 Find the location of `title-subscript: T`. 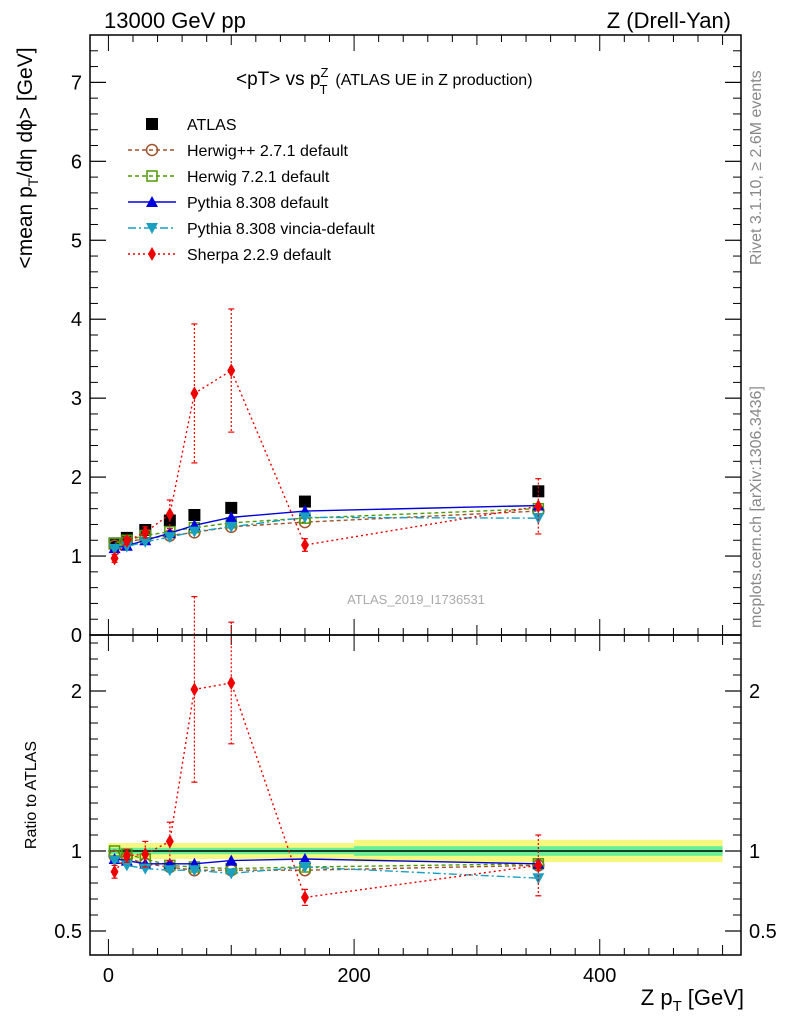

title-subscript: T is located at coordinates (323, 89).